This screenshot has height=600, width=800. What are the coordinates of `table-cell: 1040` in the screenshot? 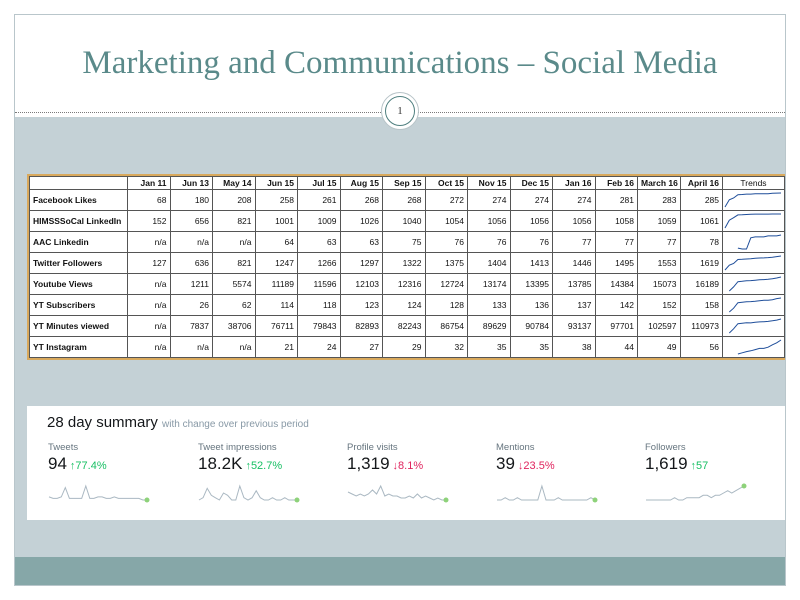 It's located at (404, 221).